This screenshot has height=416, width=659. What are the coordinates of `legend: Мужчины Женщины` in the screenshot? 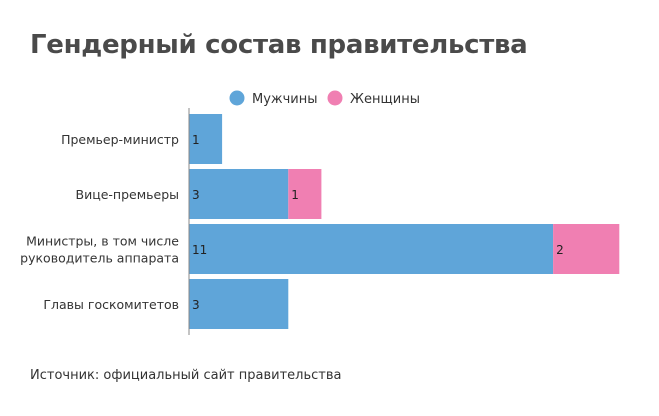 It's located at (324, 98).